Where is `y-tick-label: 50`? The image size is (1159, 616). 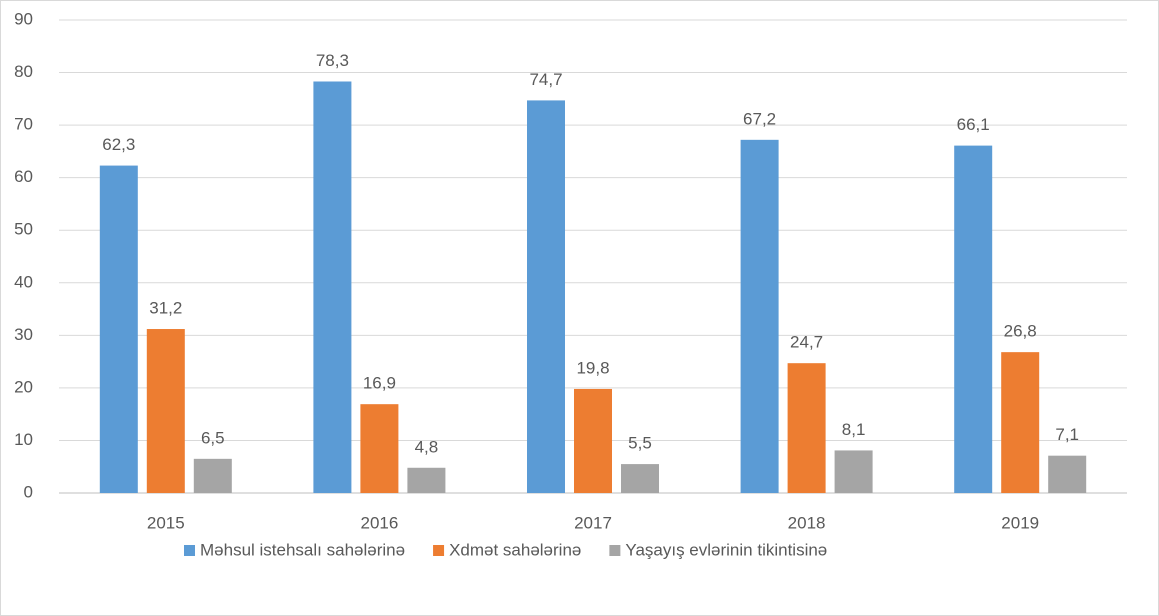 y-tick-label: 50 is located at coordinates (23, 229).